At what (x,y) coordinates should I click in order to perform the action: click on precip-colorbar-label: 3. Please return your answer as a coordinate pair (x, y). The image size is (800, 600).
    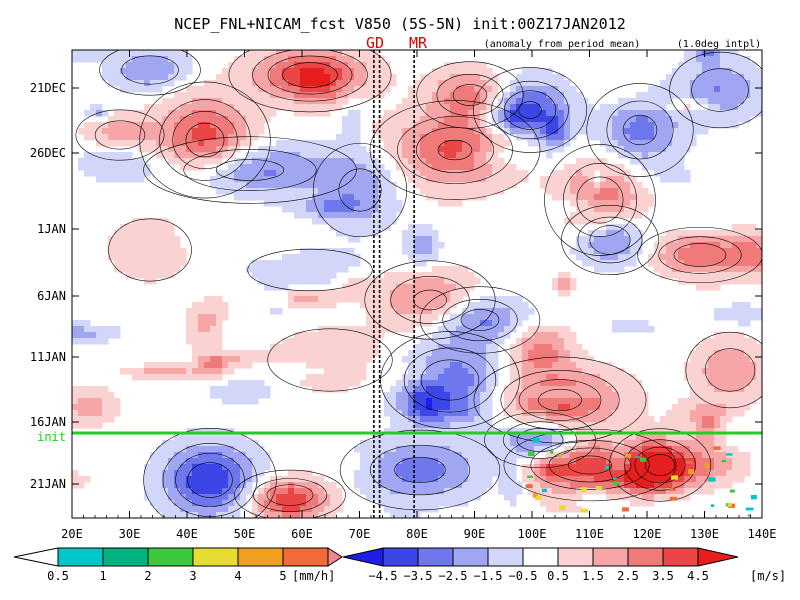
    Looking at the image, I should click on (192, 576).